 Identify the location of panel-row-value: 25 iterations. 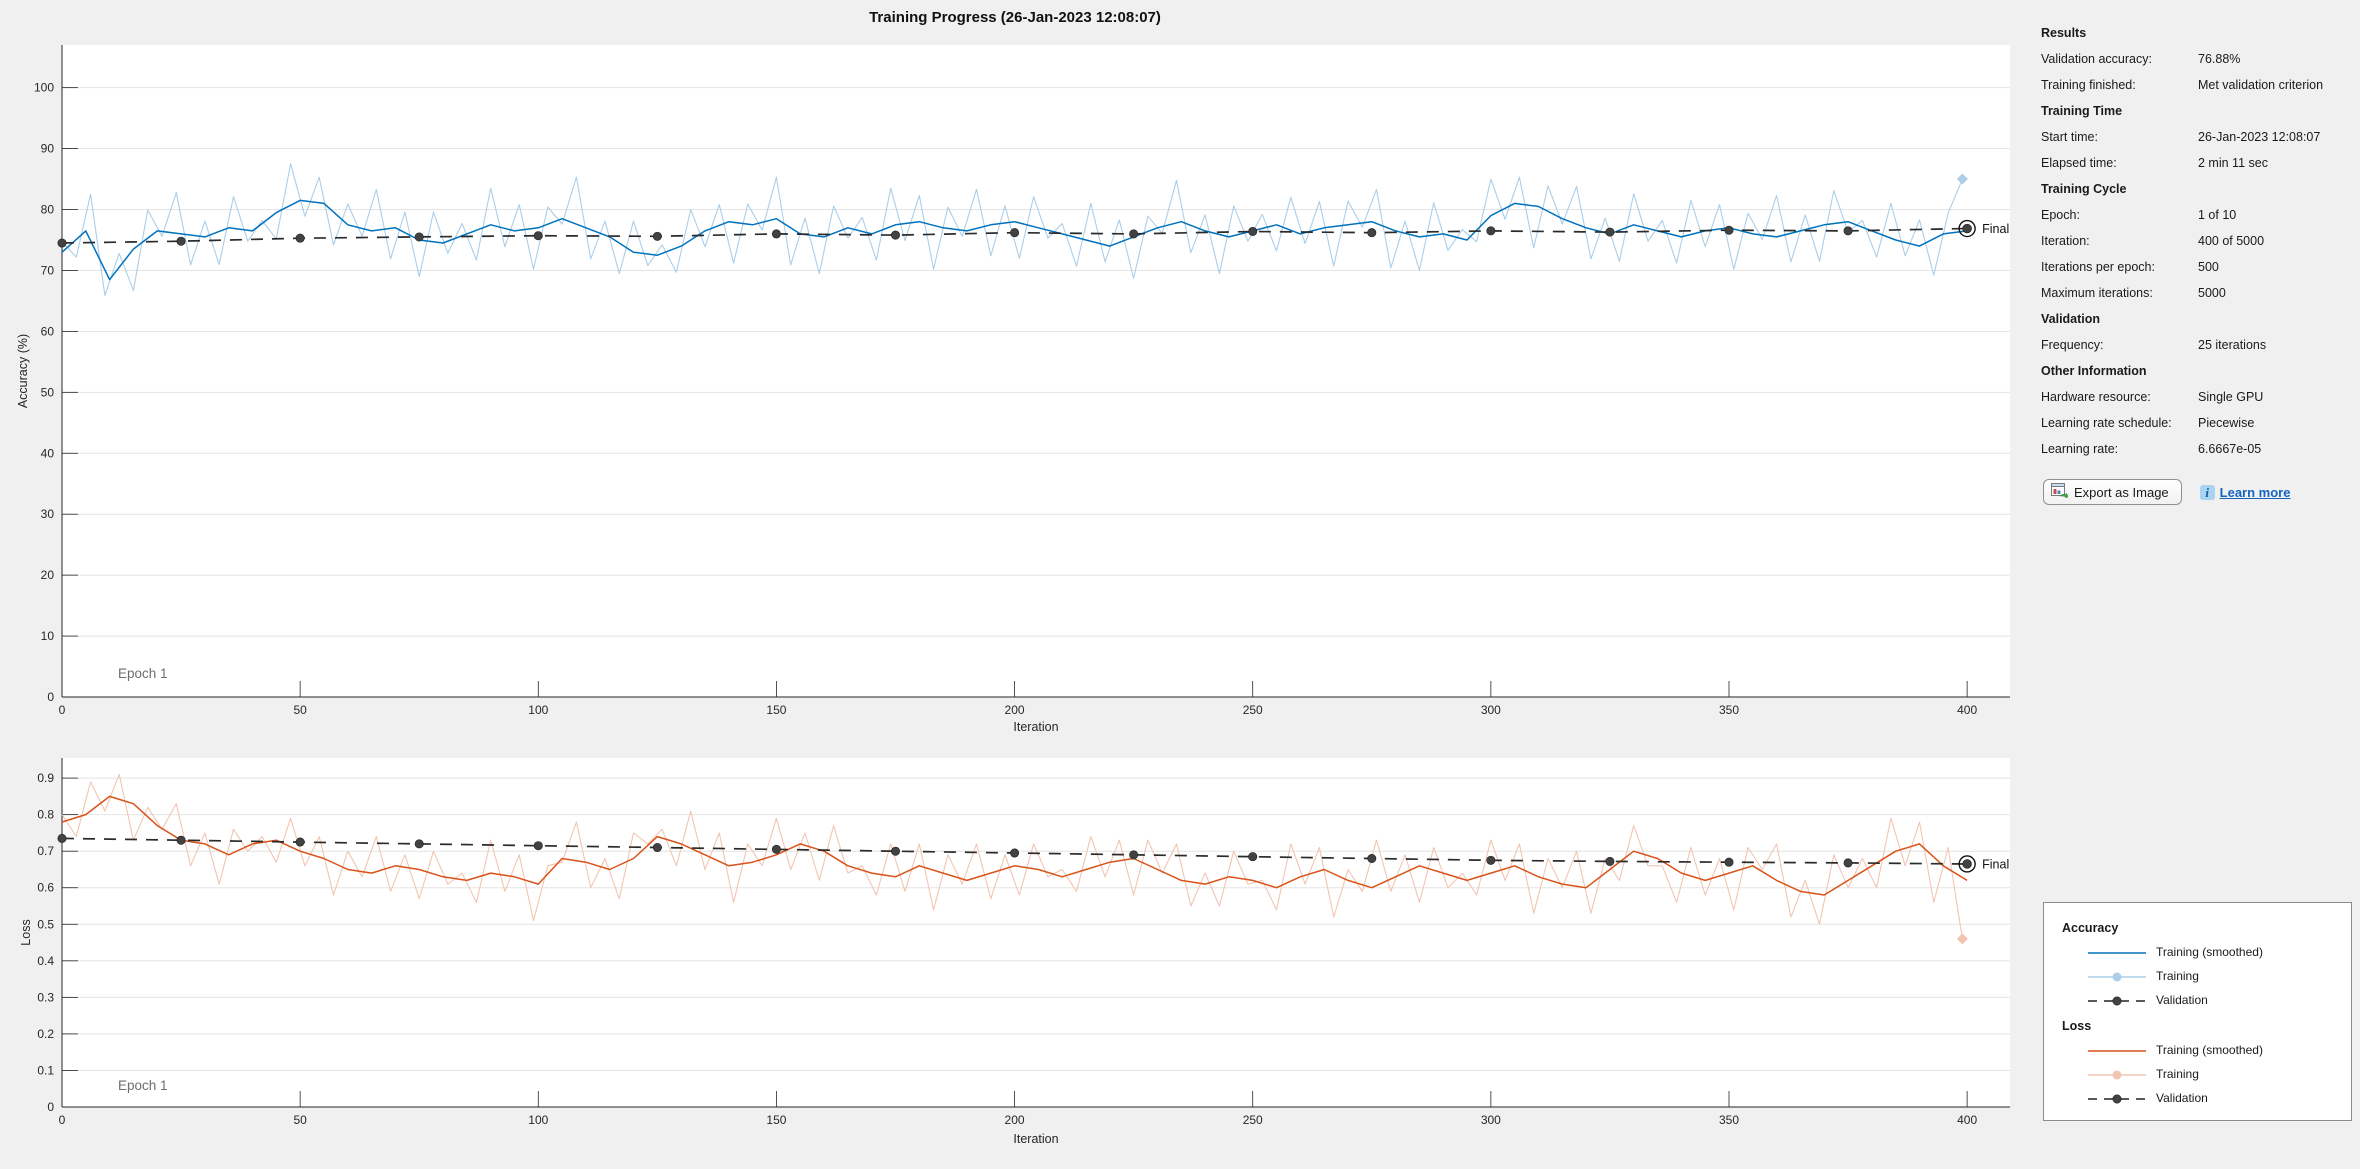
(2232, 345).